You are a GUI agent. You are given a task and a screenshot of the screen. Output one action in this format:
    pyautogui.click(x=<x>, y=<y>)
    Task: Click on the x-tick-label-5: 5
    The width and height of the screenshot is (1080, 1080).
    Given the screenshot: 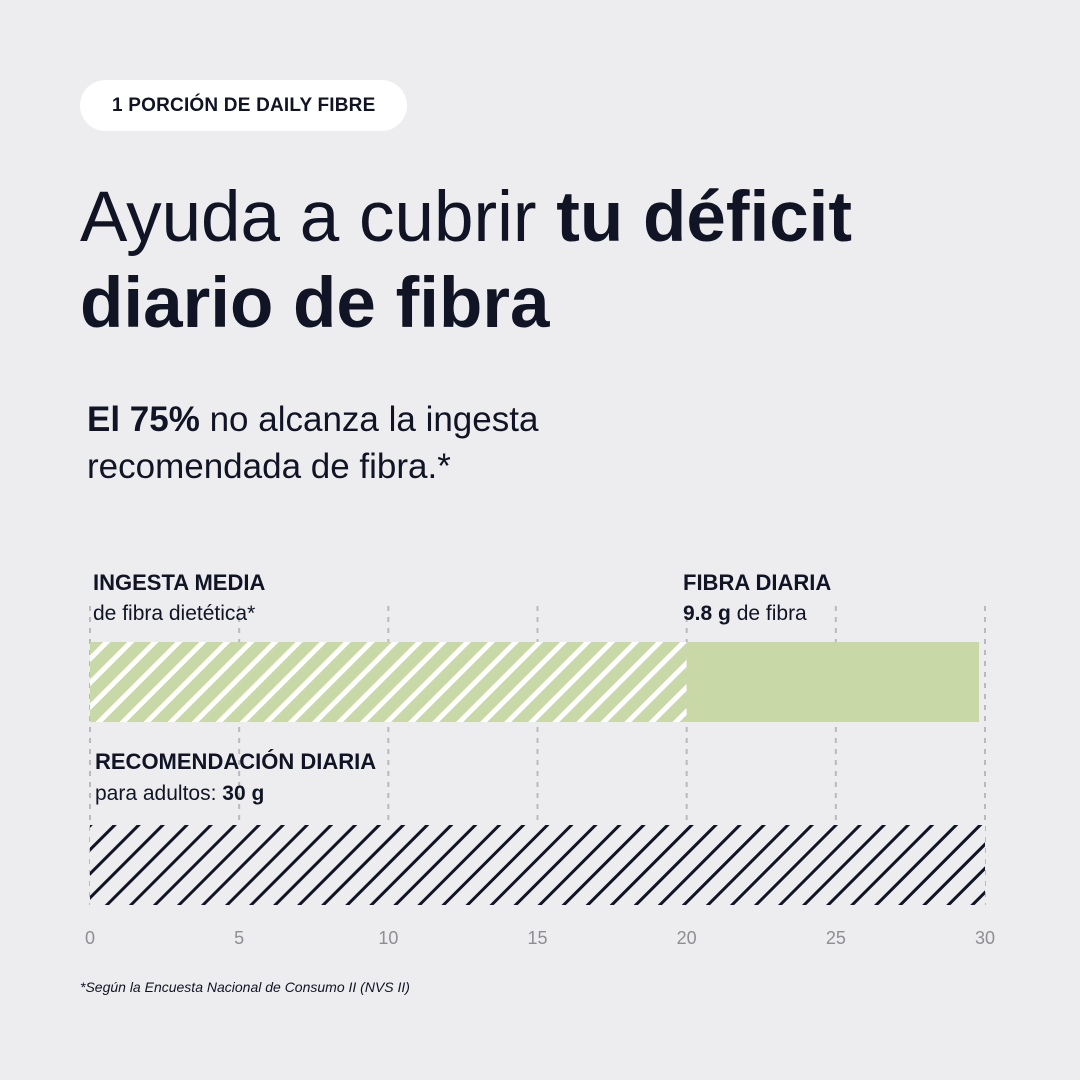 What is the action you would take?
    pyautogui.click(x=239, y=938)
    